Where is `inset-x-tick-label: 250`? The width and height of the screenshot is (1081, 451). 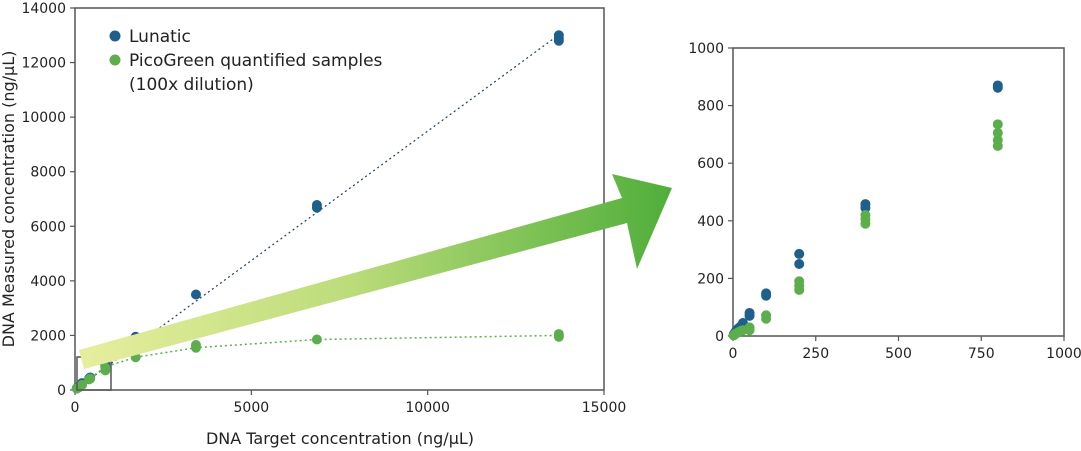
inset-x-tick-label: 250 is located at coordinates (815, 354).